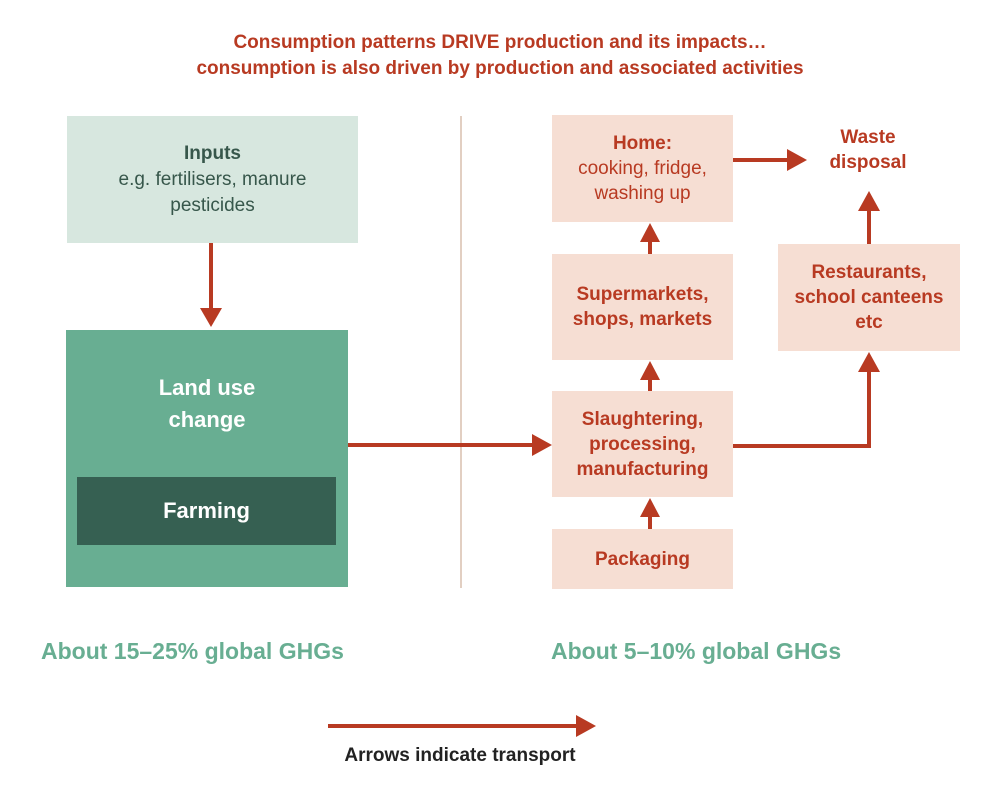 This screenshot has width=1000, height=805. Describe the element at coordinates (642, 143) in the screenshot. I see `home-heading: Home:` at that location.